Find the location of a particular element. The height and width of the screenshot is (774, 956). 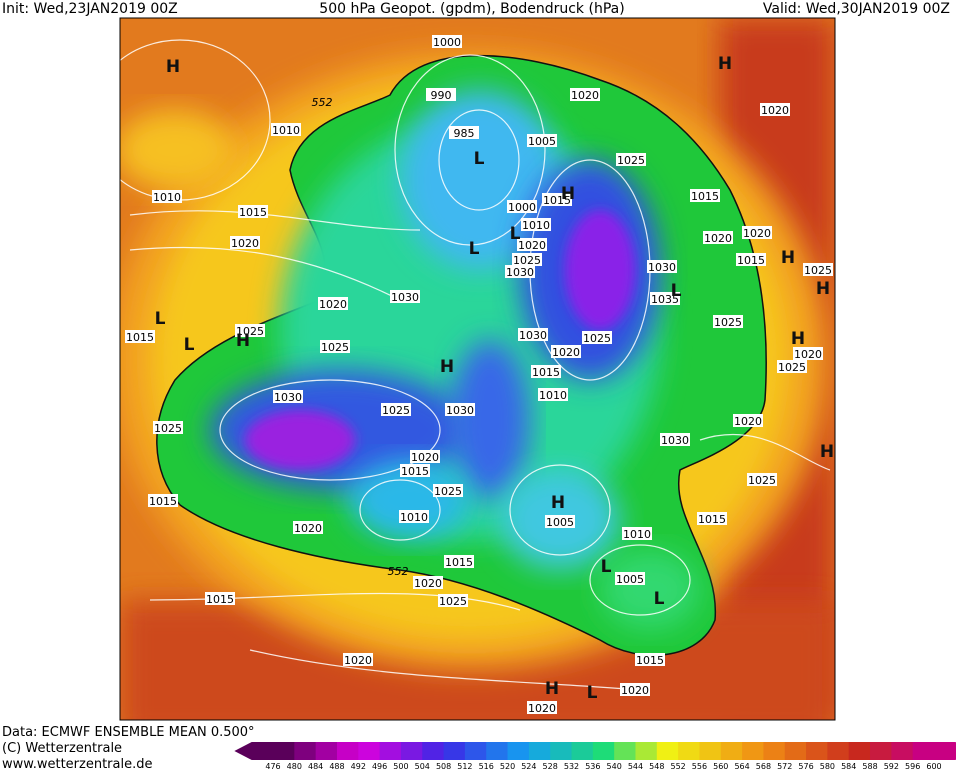

colorbar-label: 540 is located at coordinates (614, 766).